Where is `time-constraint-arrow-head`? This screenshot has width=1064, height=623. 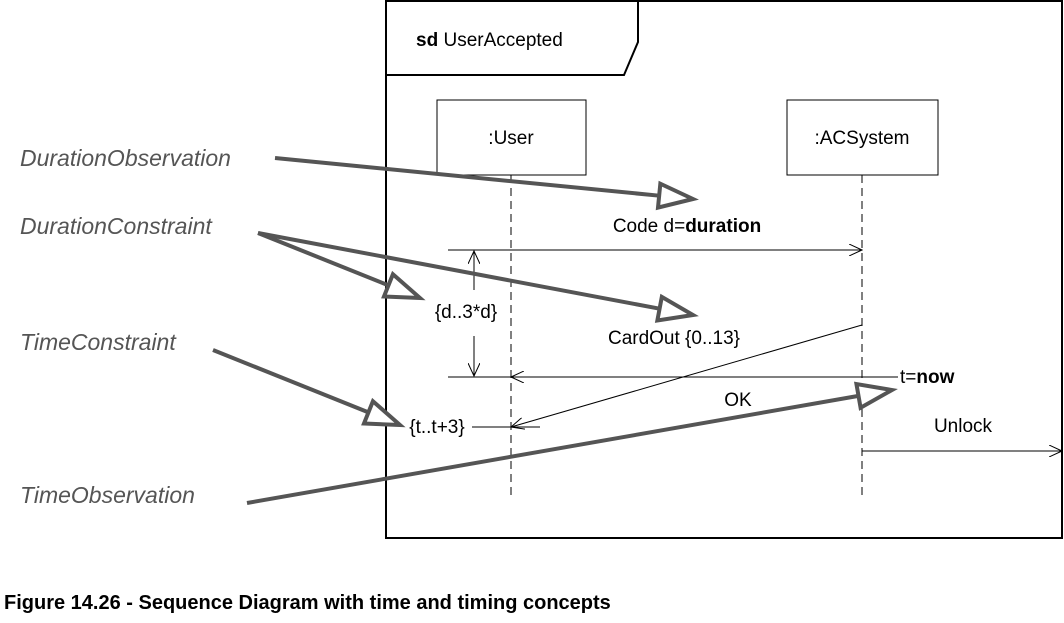
time-constraint-arrow-head is located at coordinates (383, 412).